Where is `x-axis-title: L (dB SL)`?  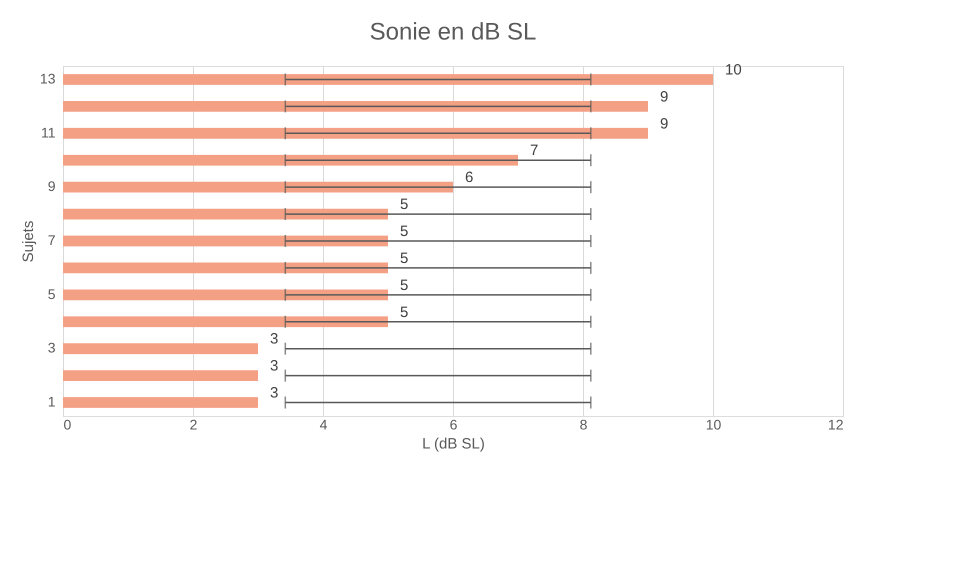 x-axis-title: L (dB SL) is located at coordinates (453, 444).